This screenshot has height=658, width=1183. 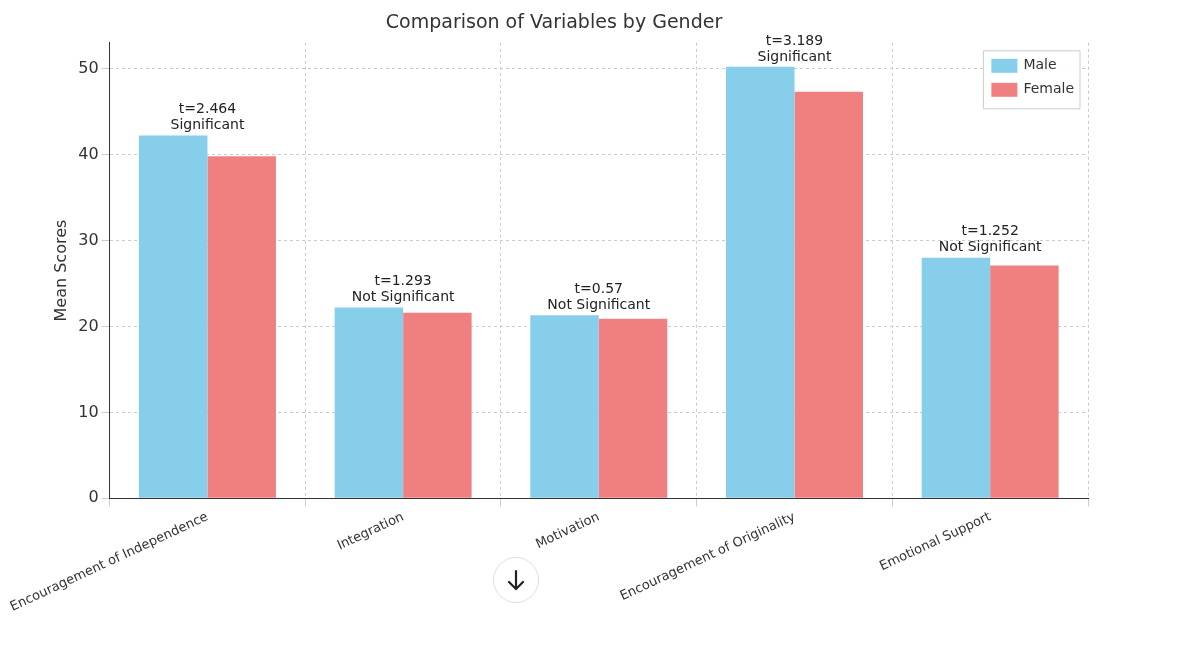 What do you see at coordinates (1048, 88) in the screenshot?
I see `legend-label: Female` at bounding box center [1048, 88].